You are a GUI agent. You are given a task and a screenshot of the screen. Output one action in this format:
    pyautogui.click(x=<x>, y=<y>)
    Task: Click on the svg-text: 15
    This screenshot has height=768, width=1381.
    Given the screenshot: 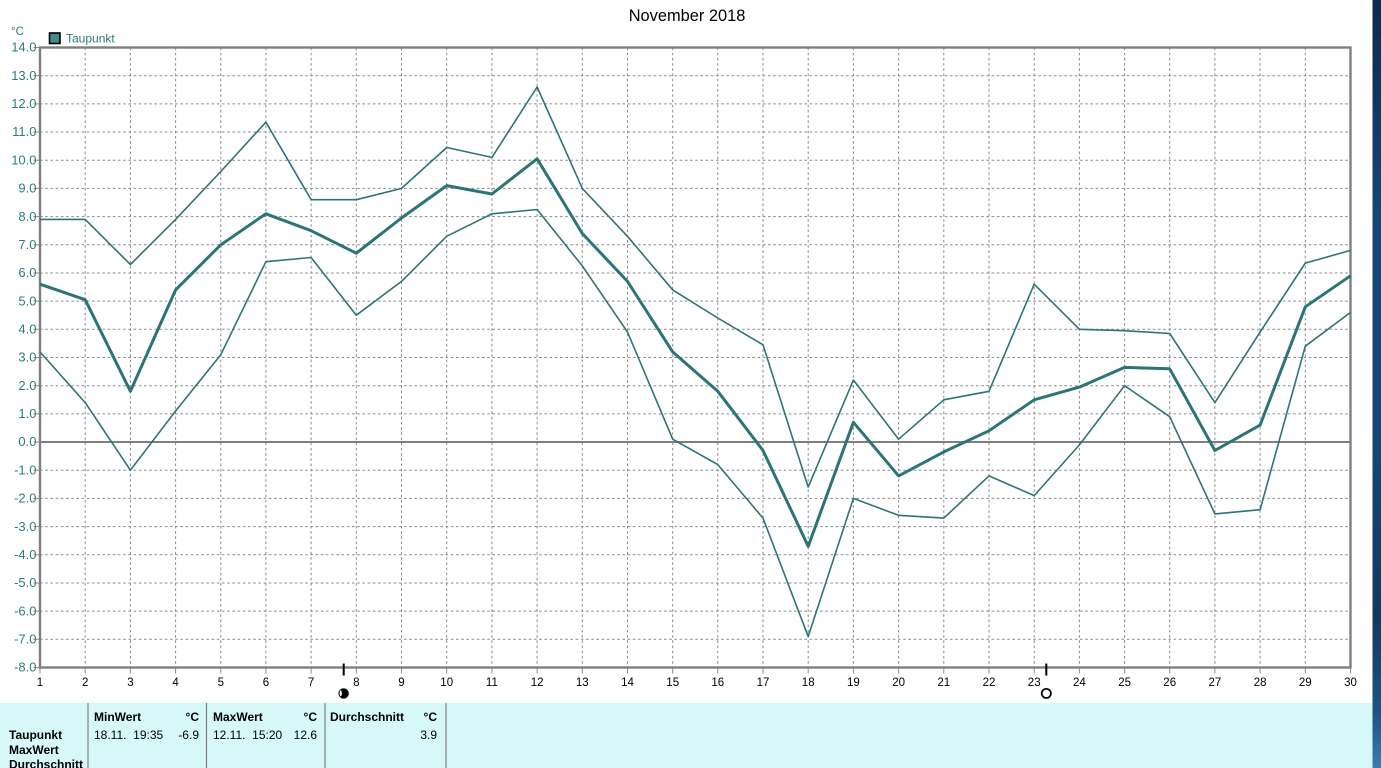 What is the action you would take?
    pyautogui.click(x=672, y=683)
    